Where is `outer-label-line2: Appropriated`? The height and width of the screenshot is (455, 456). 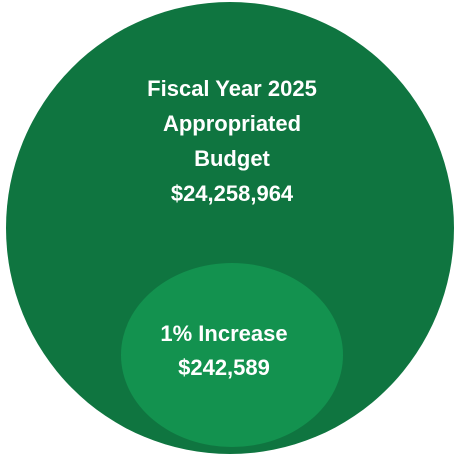 outer-label-line2: Appropriated is located at coordinates (232, 123).